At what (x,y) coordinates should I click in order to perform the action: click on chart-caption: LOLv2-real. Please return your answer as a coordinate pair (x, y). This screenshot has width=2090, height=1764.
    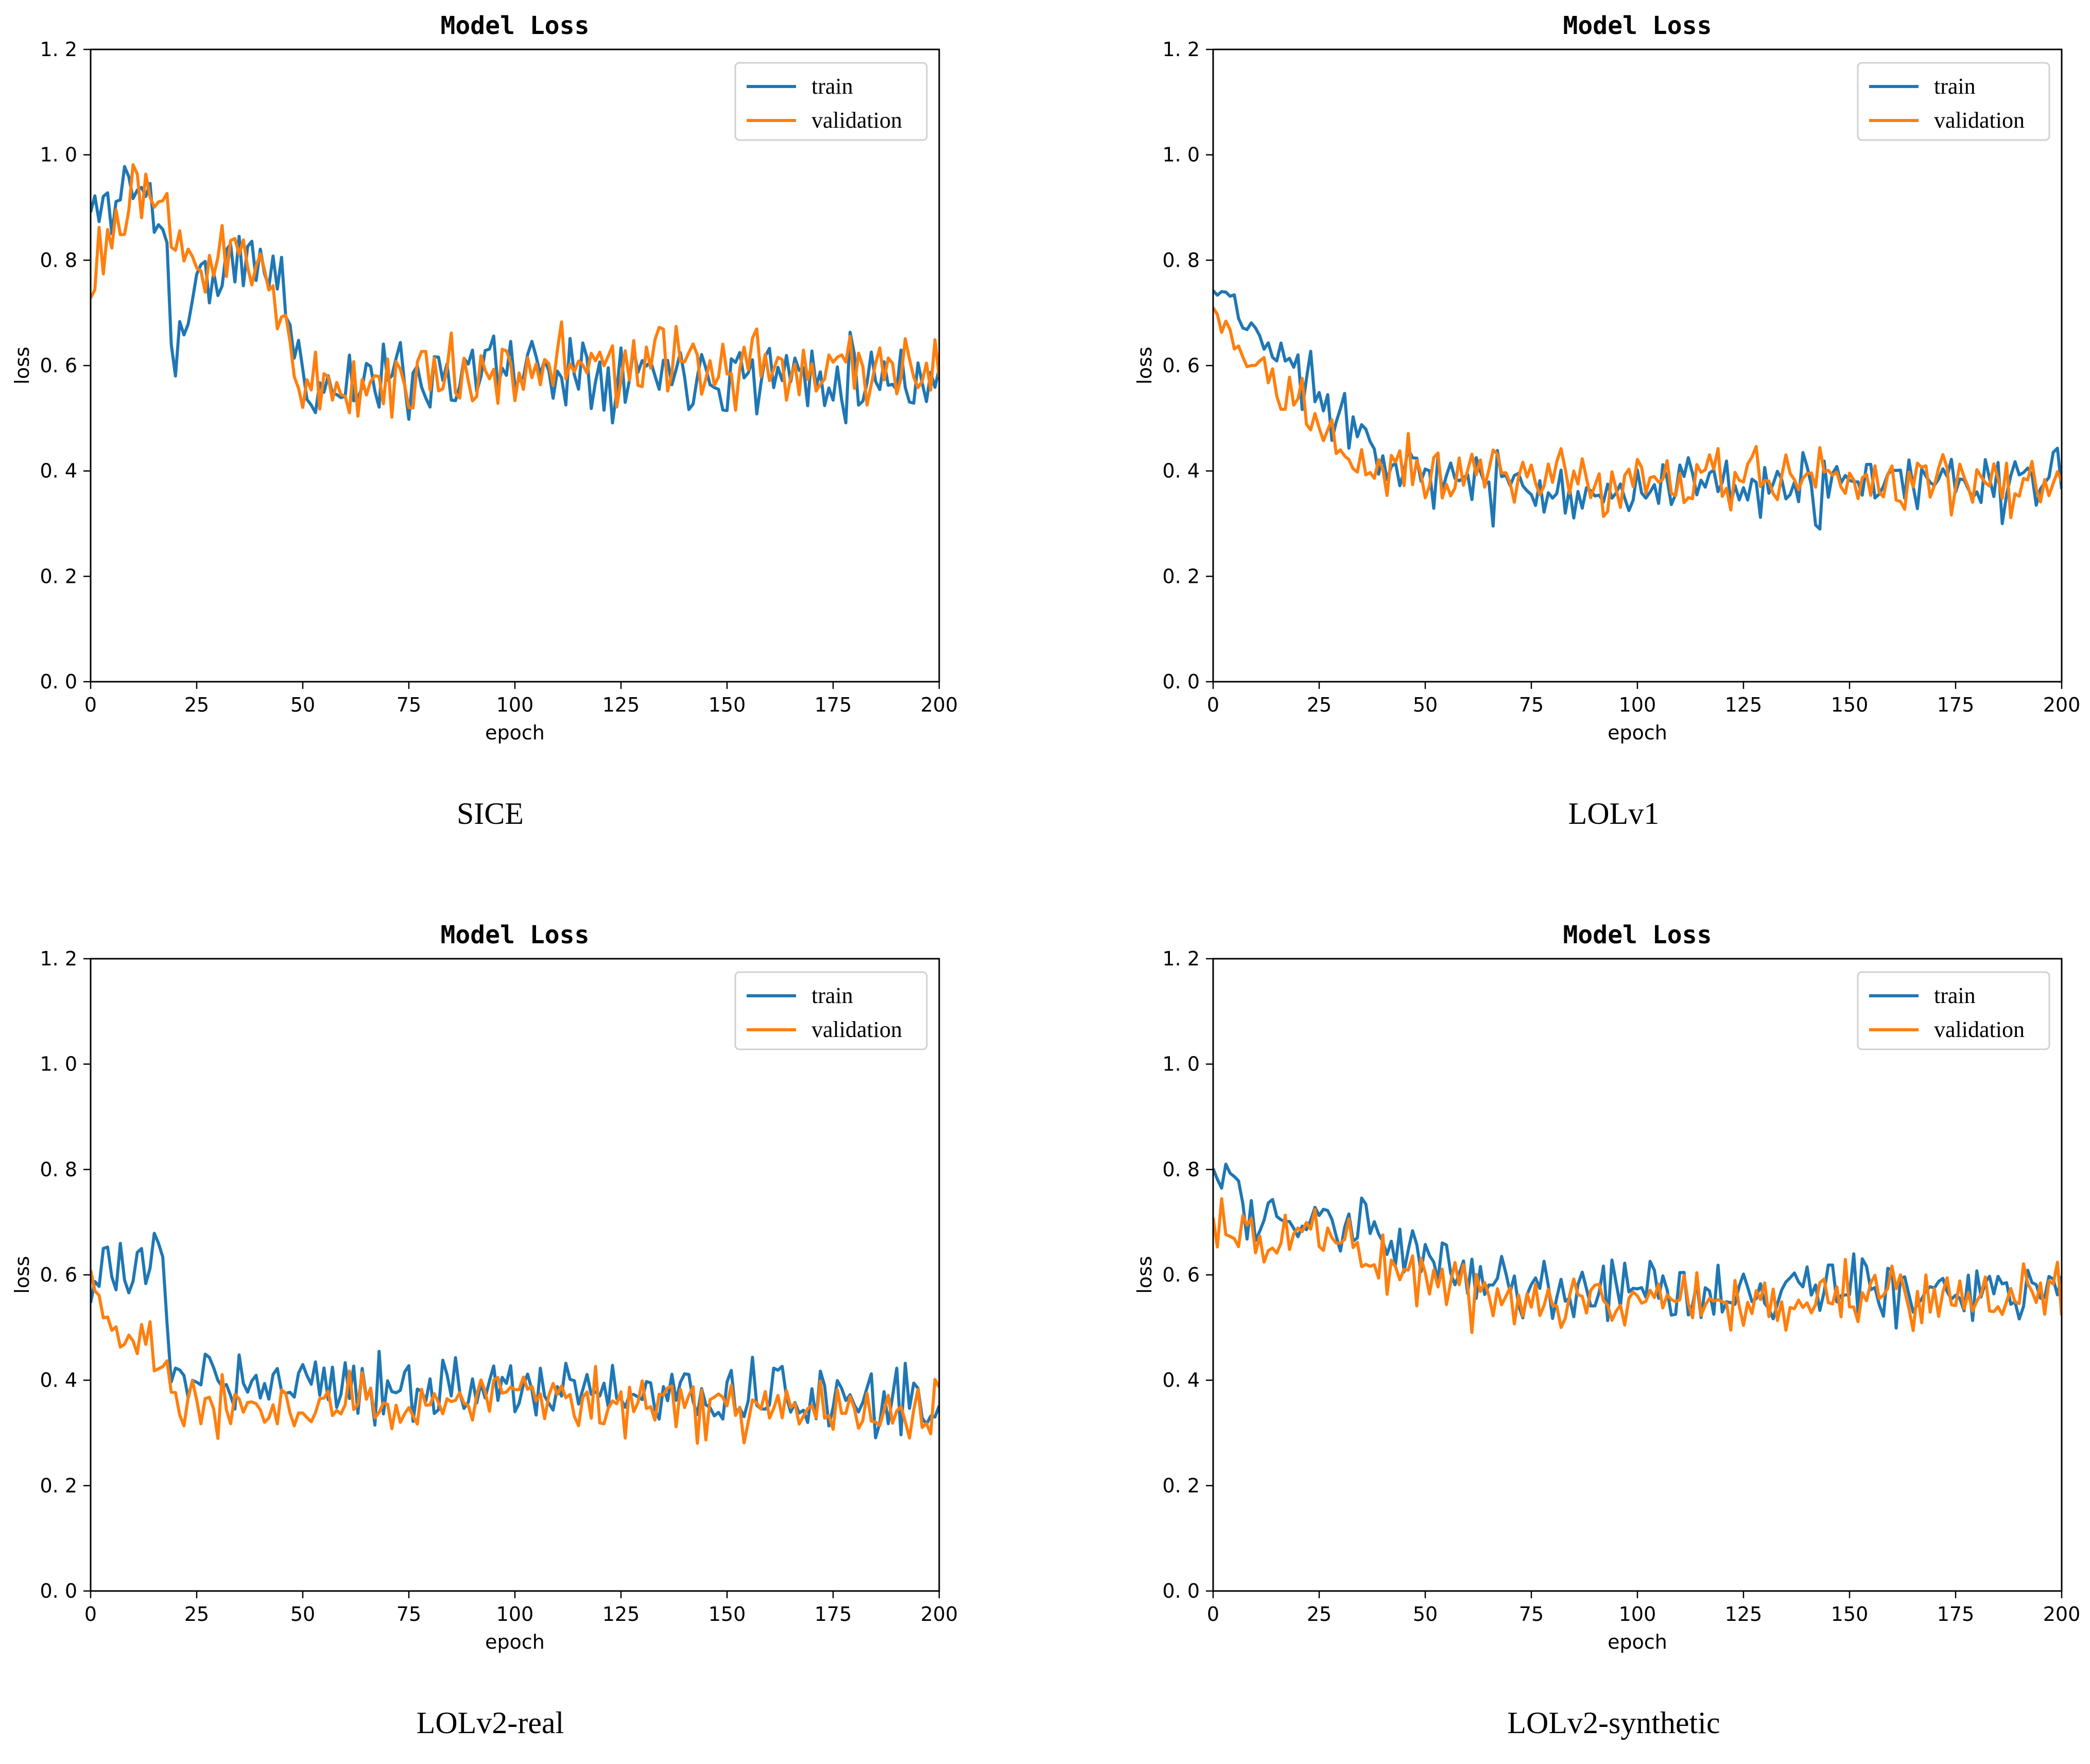
    Looking at the image, I should click on (490, 1723).